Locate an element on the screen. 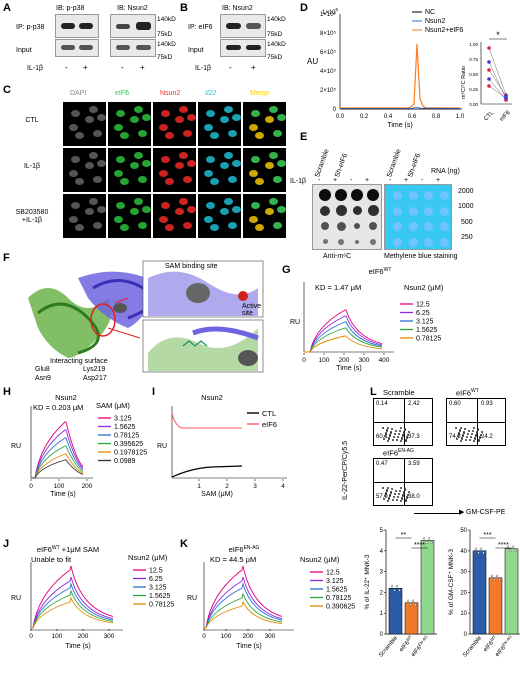  j-legend-4: 0.78125 is located at coordinates (161, 605).